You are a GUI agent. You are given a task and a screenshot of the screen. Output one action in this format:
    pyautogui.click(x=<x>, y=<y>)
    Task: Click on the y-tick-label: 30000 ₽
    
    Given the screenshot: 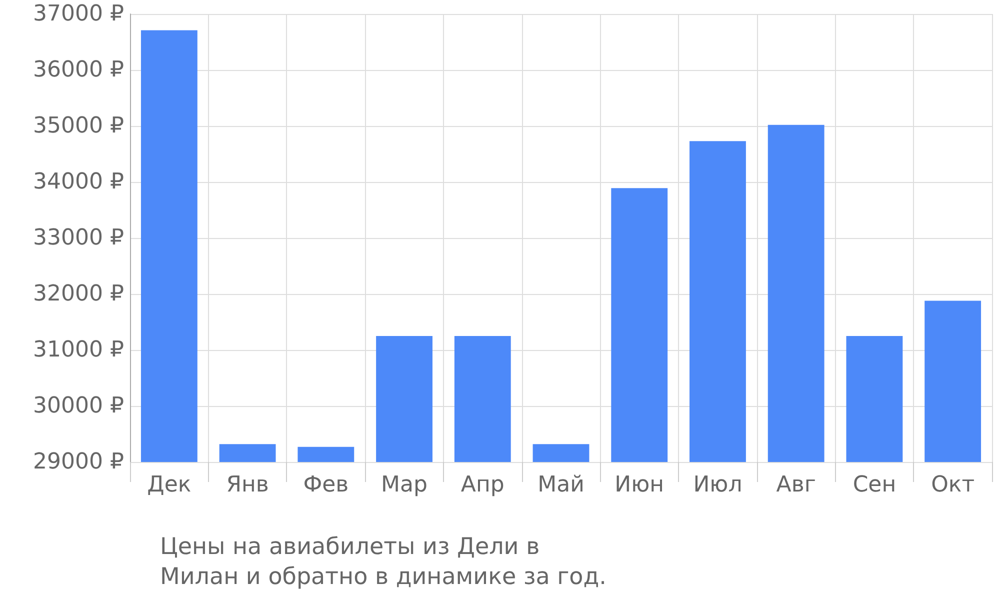 What is the action you would take?
    pyautogui.click(x=78, y=406)
    